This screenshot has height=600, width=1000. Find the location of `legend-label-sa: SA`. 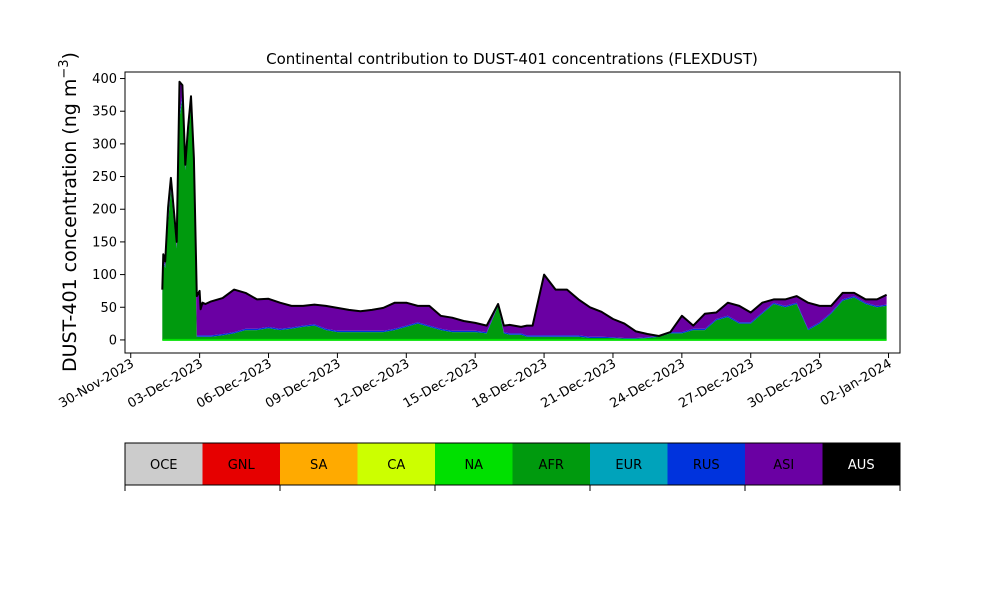

legend-label-sa: SA is located at coordinates (318, 465).